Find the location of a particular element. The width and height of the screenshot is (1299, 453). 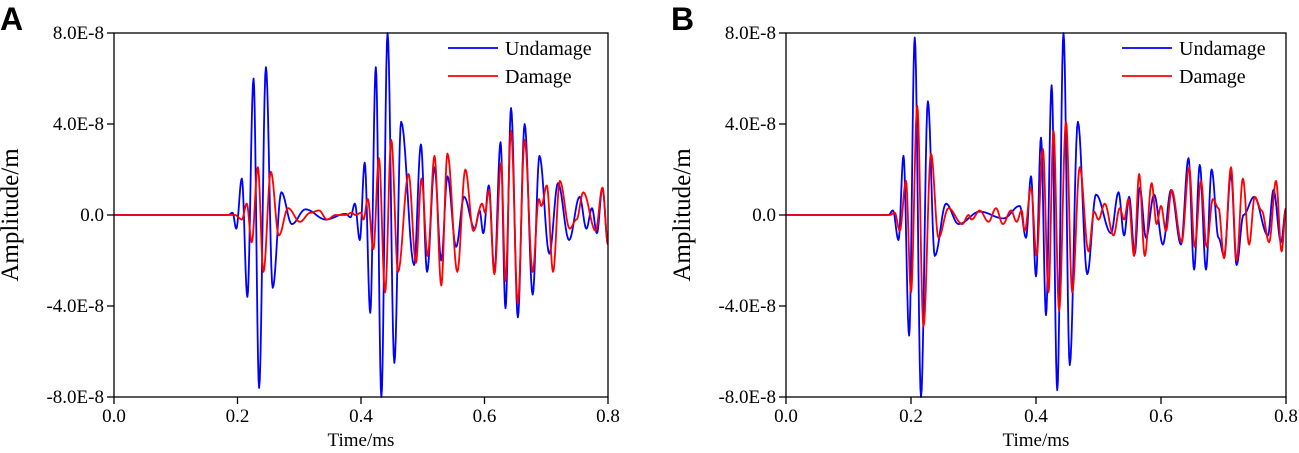

panel-label: A is located at coordinates (11, 19).